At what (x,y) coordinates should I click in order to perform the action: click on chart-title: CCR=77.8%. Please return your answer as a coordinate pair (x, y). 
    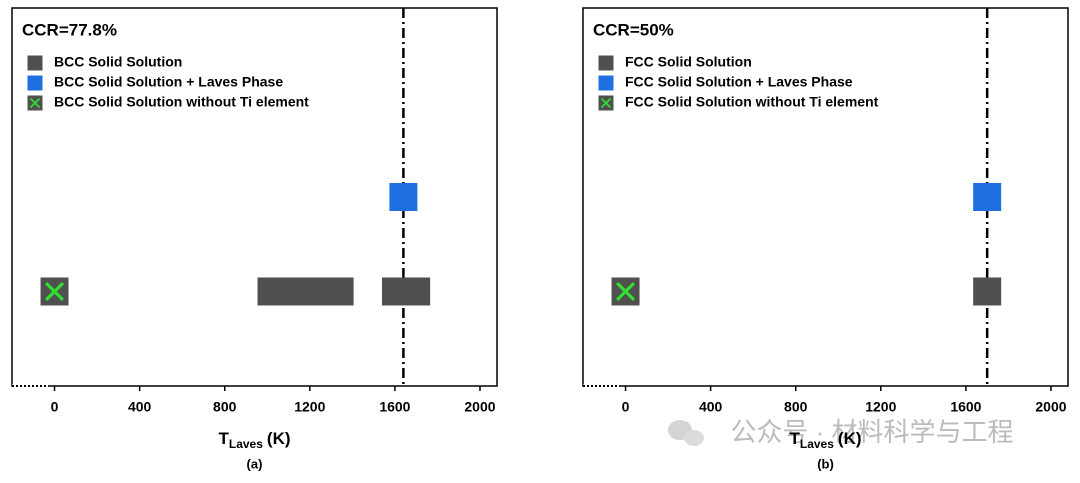
    Looking at the image, I should click on (69, 29).